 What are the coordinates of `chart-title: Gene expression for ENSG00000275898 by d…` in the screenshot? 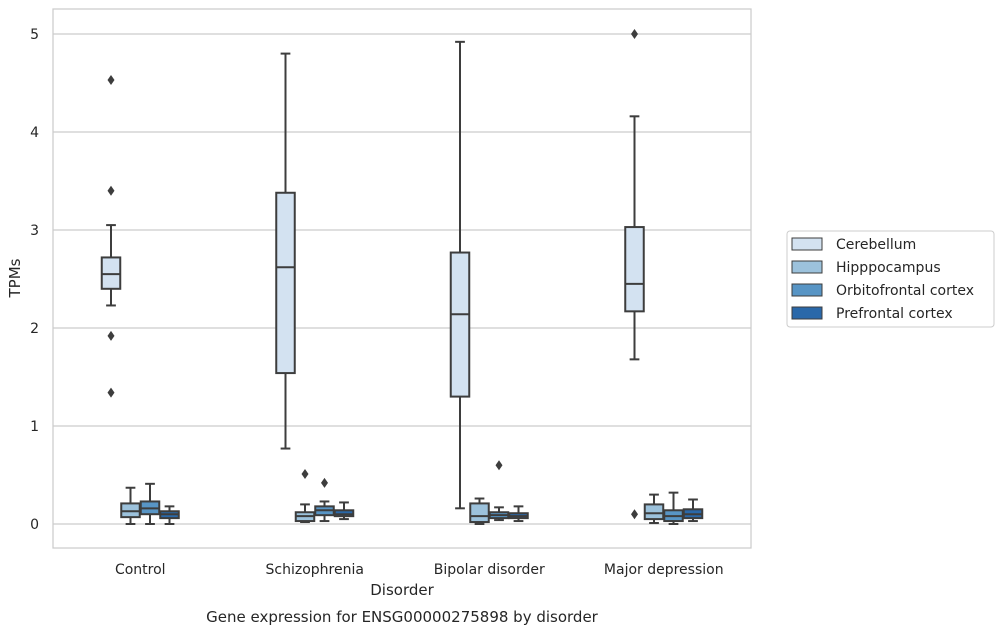 It's located at (402, 617).